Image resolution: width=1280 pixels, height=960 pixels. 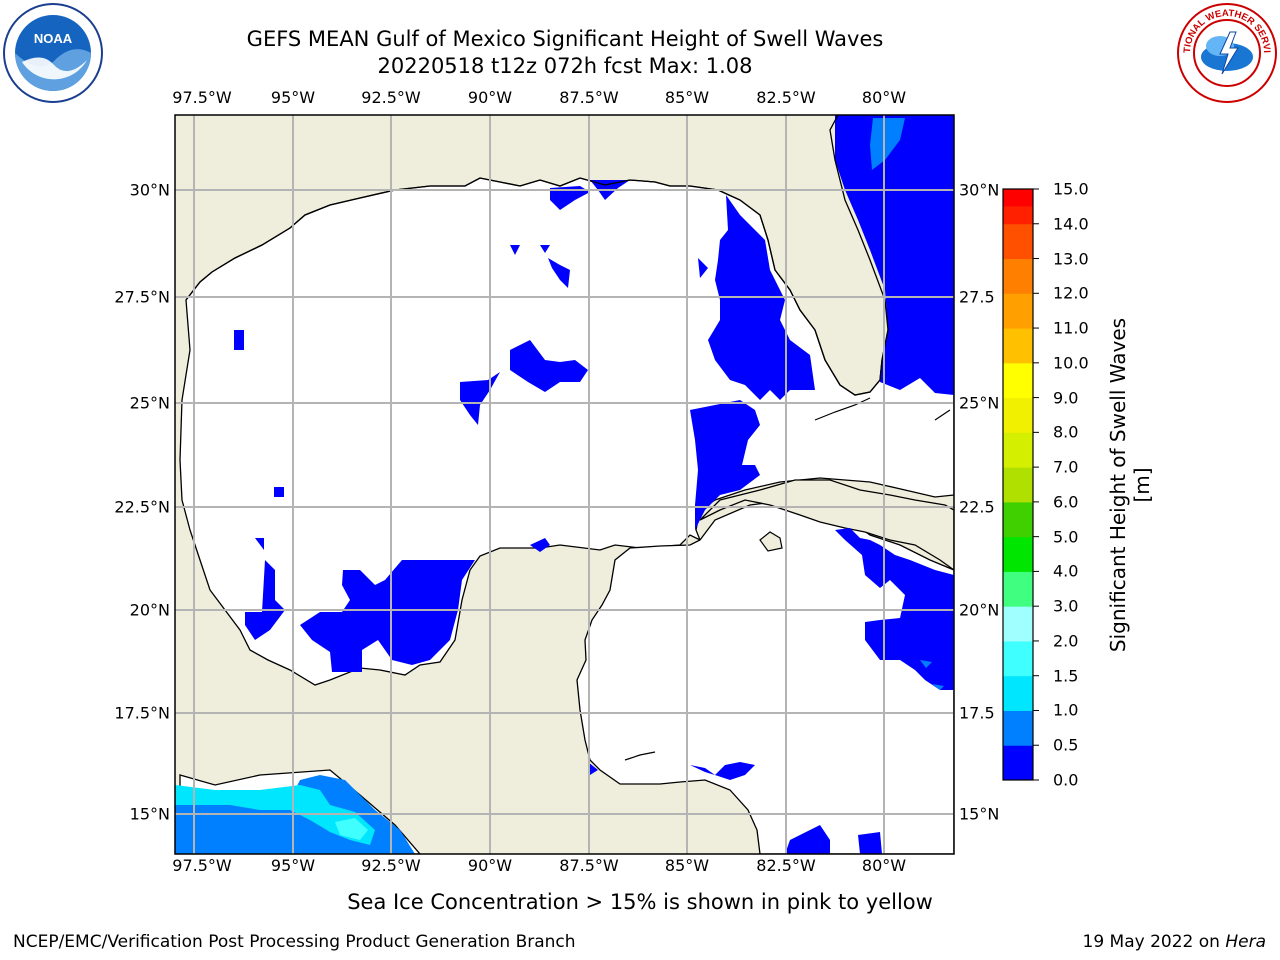 I want to click on lon-tick-top: 87.5°W, so click(x=589, y=97).